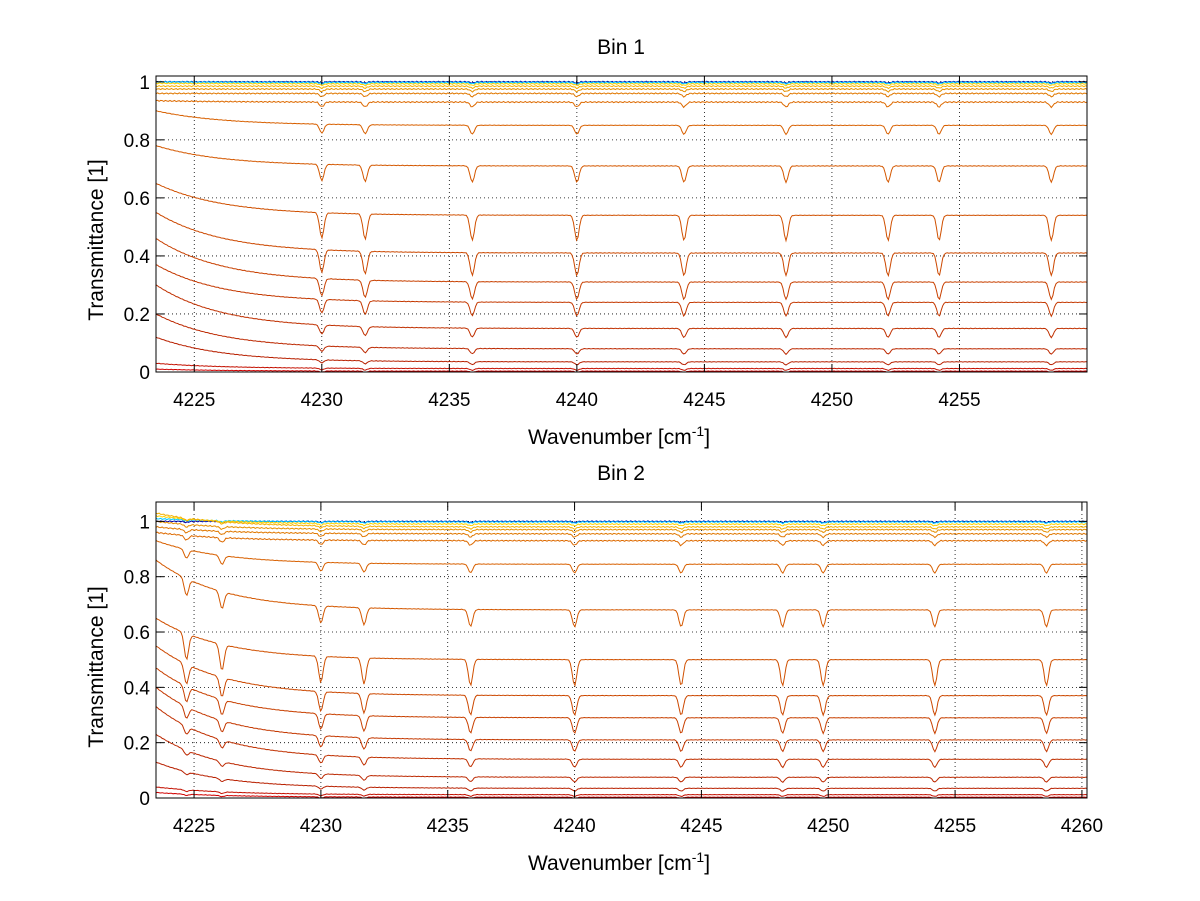 Image resolution: width=1200 pixels, height=901 pixels. Describe the element at coordinates (621, 473) in the screenshot. I see `chart-title-bin-2: Bin 2` at that location.